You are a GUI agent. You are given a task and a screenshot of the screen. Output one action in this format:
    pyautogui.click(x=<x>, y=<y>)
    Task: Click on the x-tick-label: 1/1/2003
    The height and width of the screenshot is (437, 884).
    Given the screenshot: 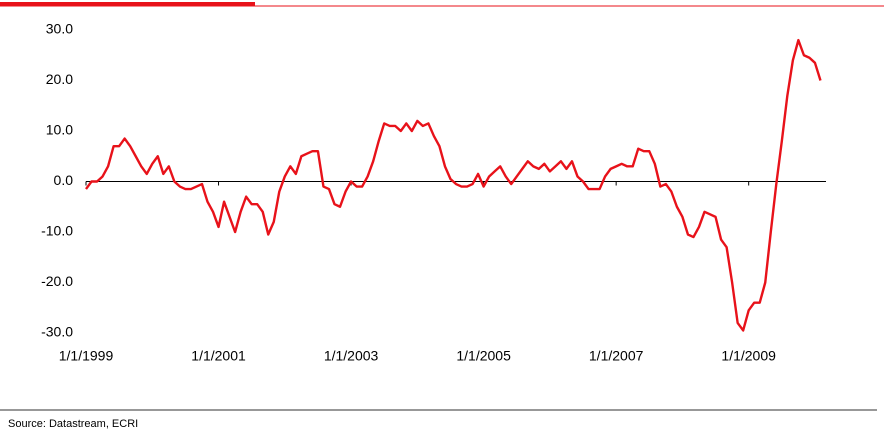 What is the action you would take?
    pyautogui.click(x=351, y=356)
    